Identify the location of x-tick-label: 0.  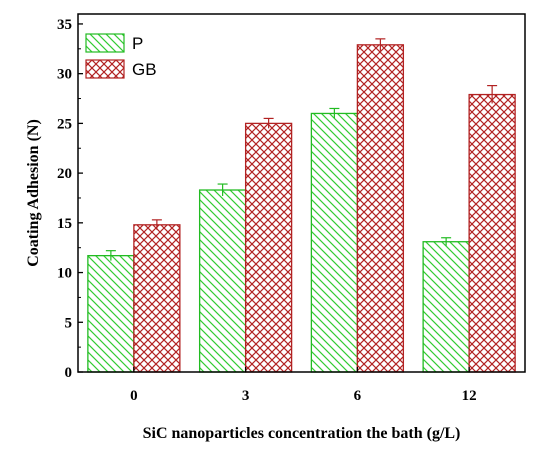
(134, 396).